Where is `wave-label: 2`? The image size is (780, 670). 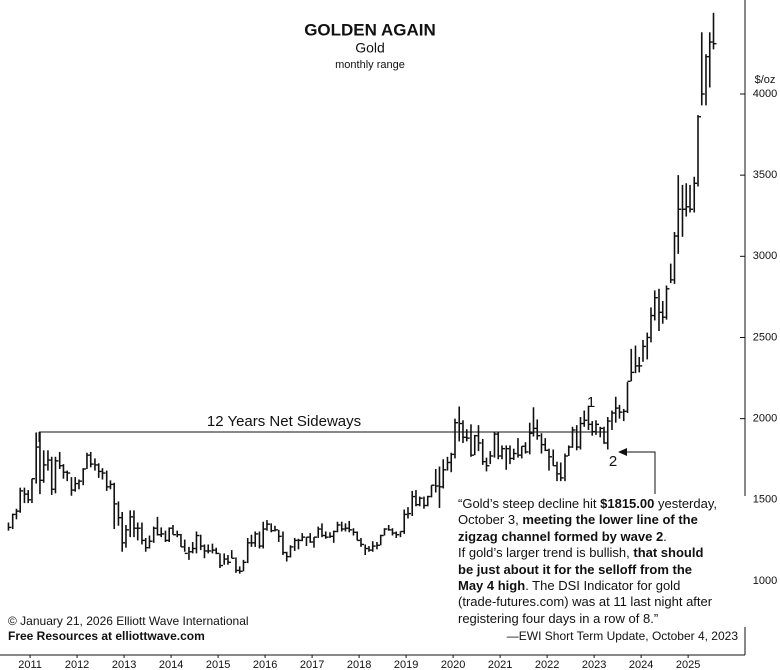
wave-label: 2 is located at coordinates (613, 461).